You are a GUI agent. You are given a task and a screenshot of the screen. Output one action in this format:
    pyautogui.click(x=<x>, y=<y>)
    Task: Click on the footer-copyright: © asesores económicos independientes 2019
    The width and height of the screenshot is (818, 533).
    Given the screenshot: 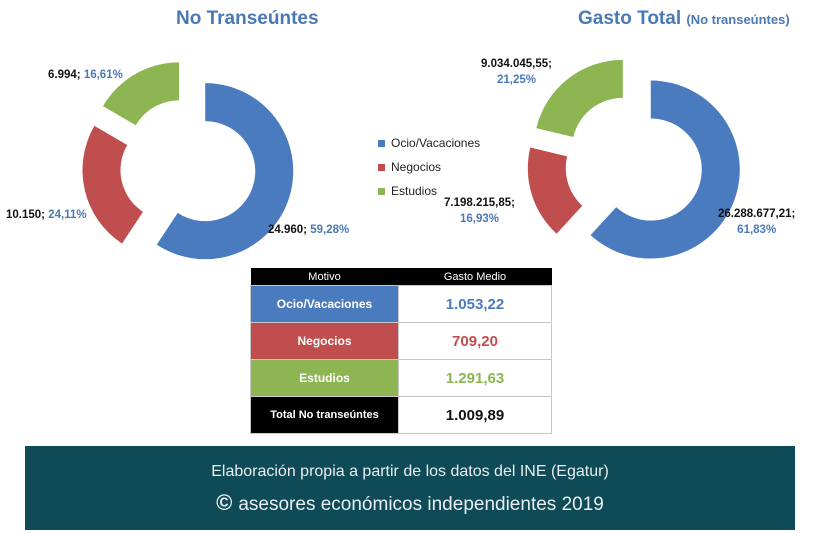 What is the action you would take?
    pyautogui.click(x=410, y=502)
    